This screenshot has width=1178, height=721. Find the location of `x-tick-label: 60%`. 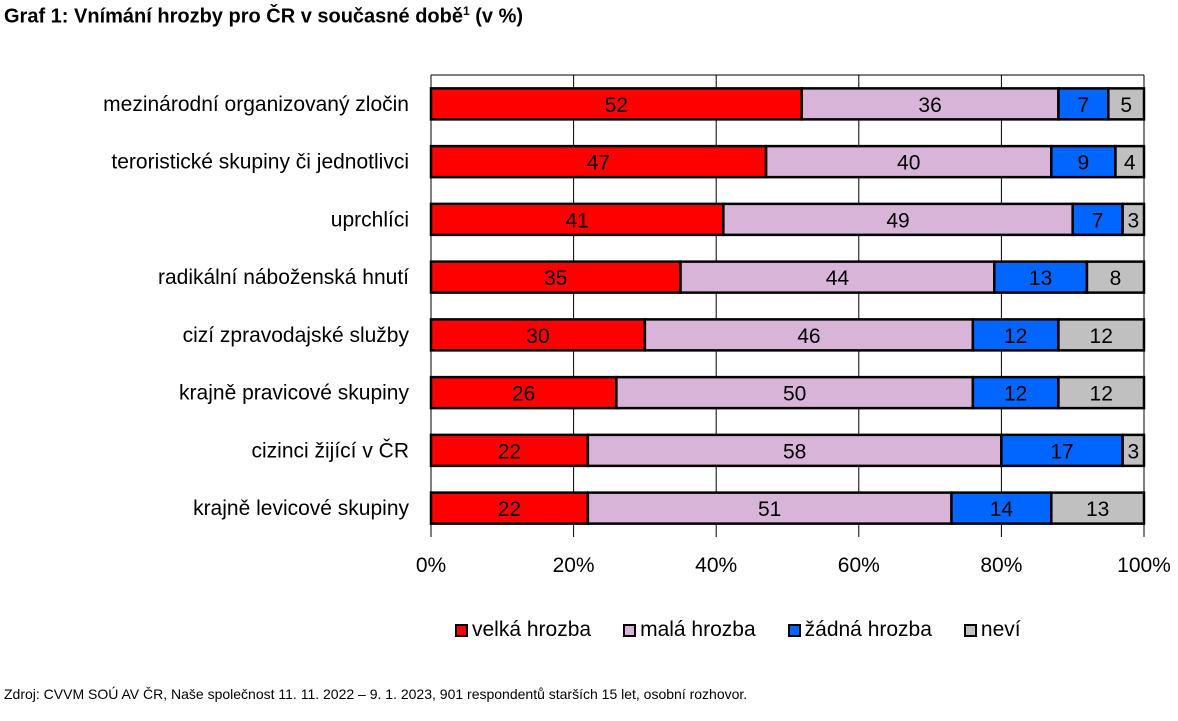

x-tick-label: 60% is located at coordinates (859, 565).